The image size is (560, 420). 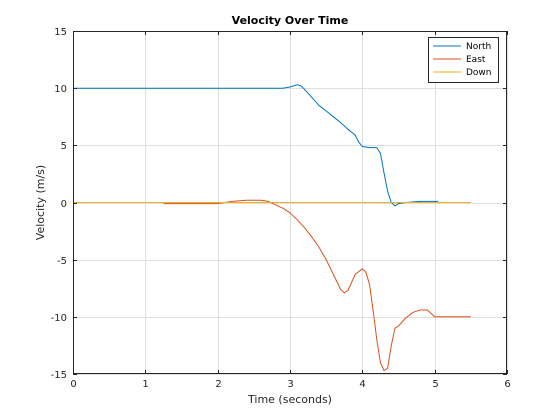 I want to click on legend-label-east: East, so click(x=476, y=60).